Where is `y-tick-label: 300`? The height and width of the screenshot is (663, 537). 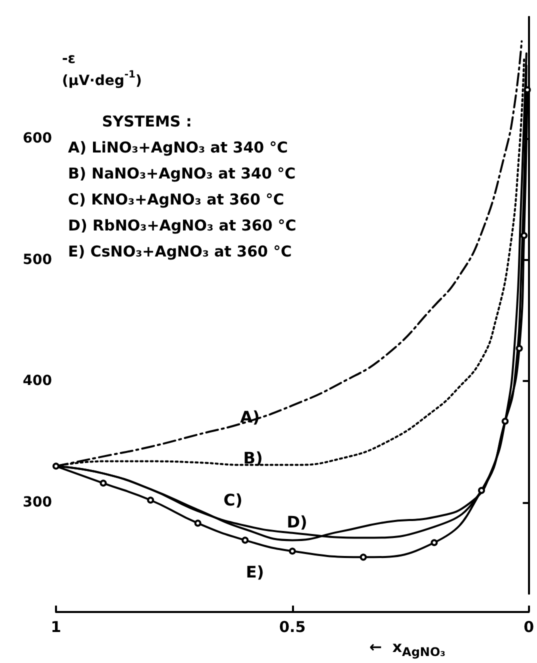
y-tick-label: 300 is located at coordinates (37, 502).